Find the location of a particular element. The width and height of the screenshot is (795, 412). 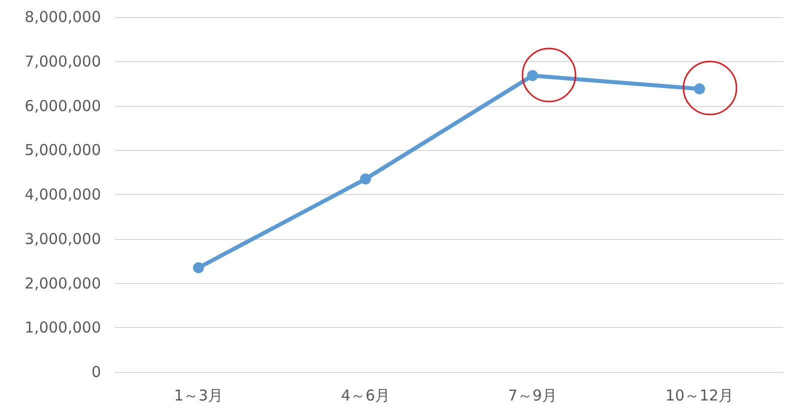

y-tick-label: 2,000,000 is located at coordinates (62, 283).